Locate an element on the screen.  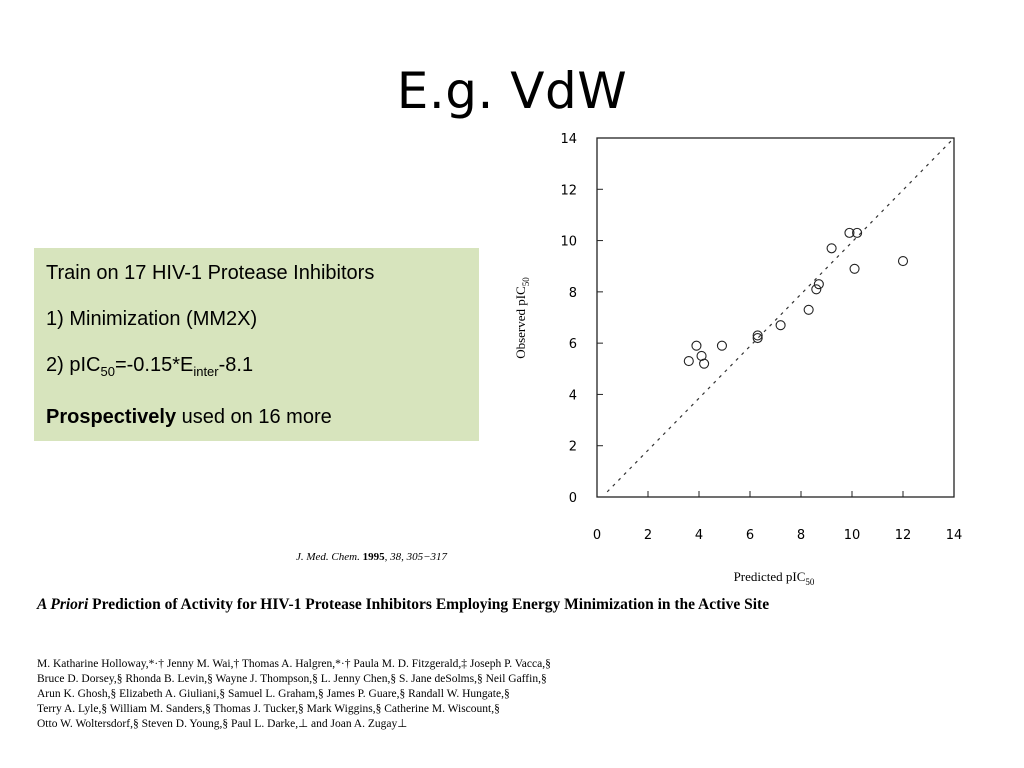
y-tick-label: 4 is located at coordinates (573, 395).